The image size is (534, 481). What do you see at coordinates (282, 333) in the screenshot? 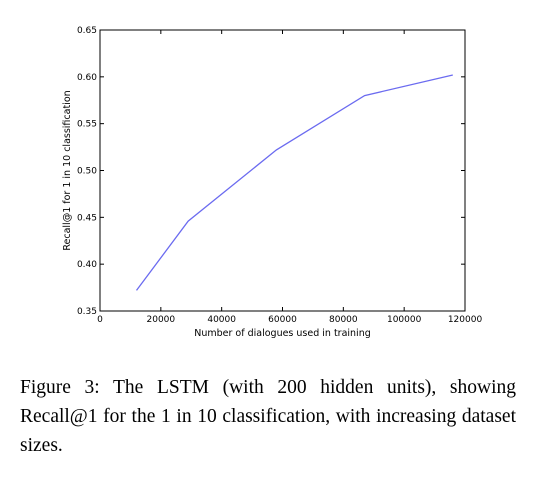
I see `x-axis-label: Number of dialogues used in training` at bounding box center [282, 333].